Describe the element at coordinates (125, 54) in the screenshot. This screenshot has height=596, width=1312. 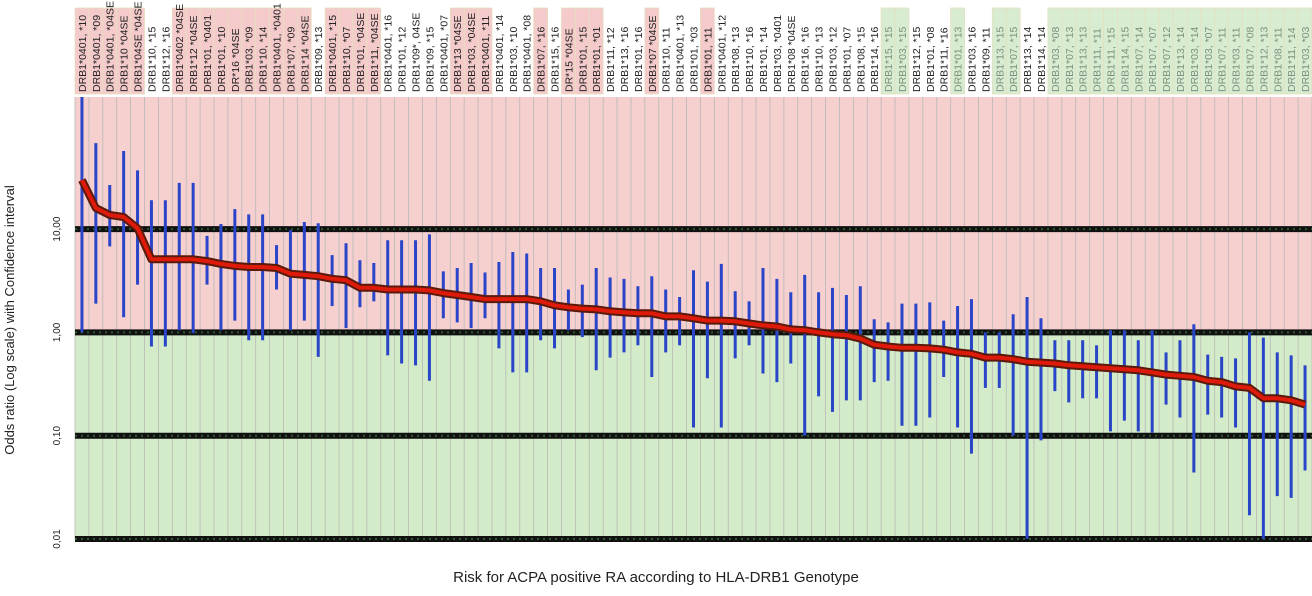
I see `x-tick-label: DRB1*10 *04SE` at that location.